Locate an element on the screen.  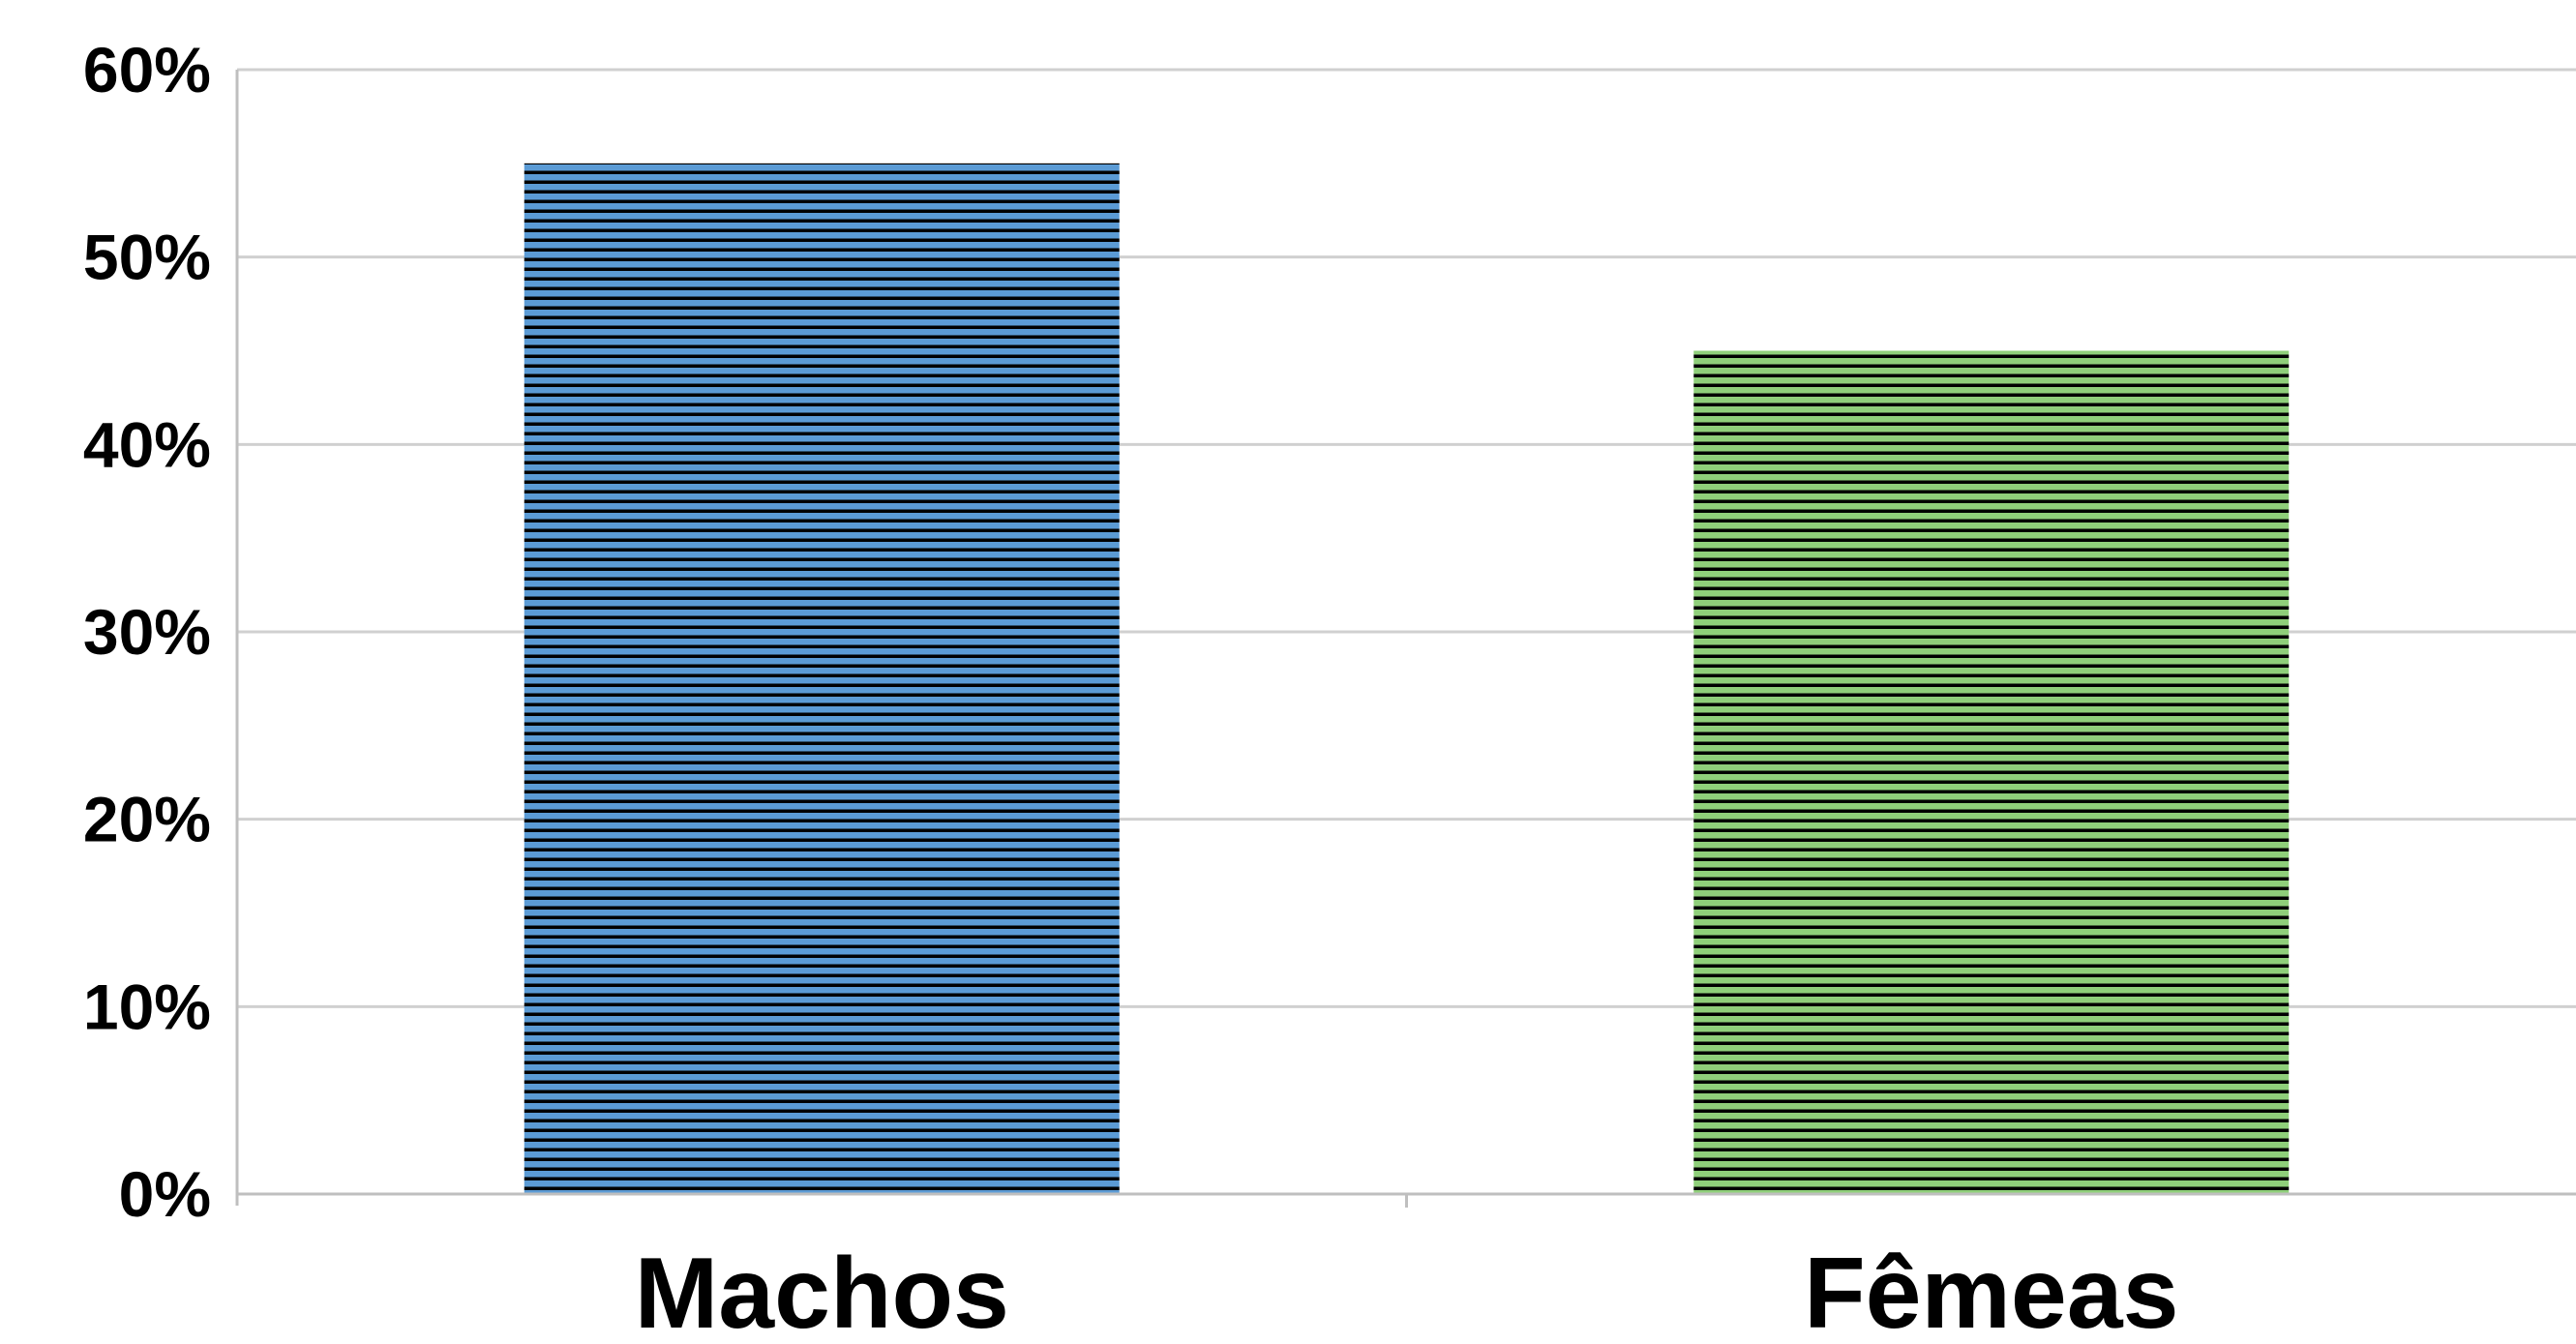
x-category-label: Machos is located at coordinates (822, 1291).